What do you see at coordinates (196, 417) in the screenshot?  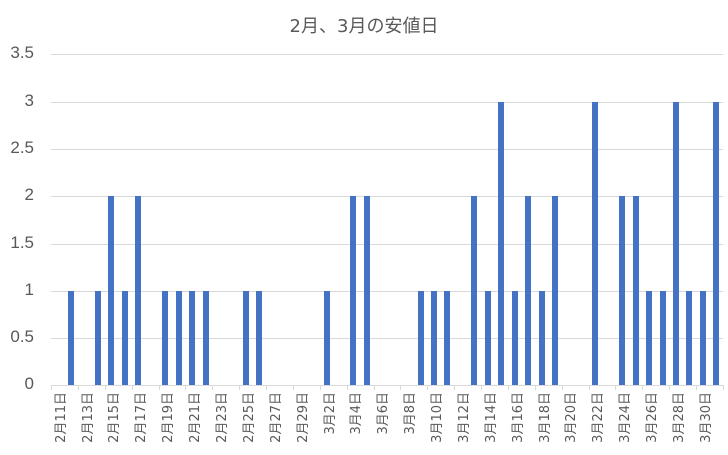 I see `x-tick-label: 2月21日` at bounding box center [196, 417].